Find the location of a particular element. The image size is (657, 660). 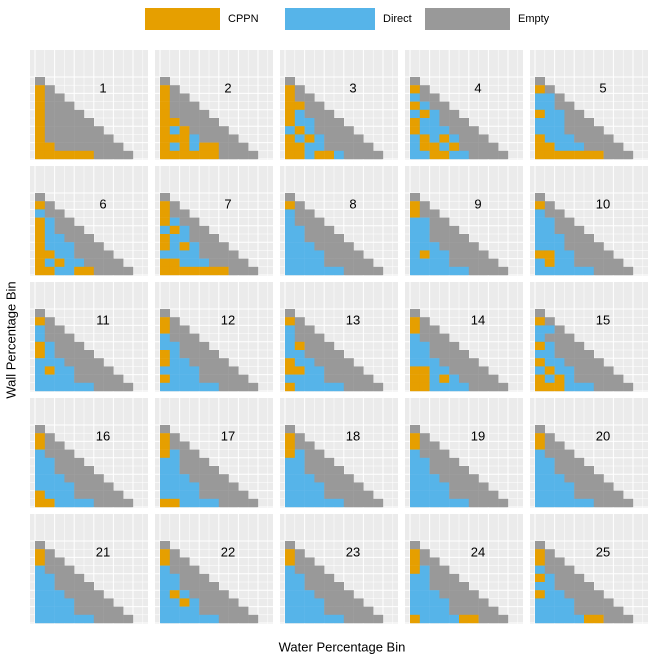

panel-label: 5 is located at coordinates (602, 87).